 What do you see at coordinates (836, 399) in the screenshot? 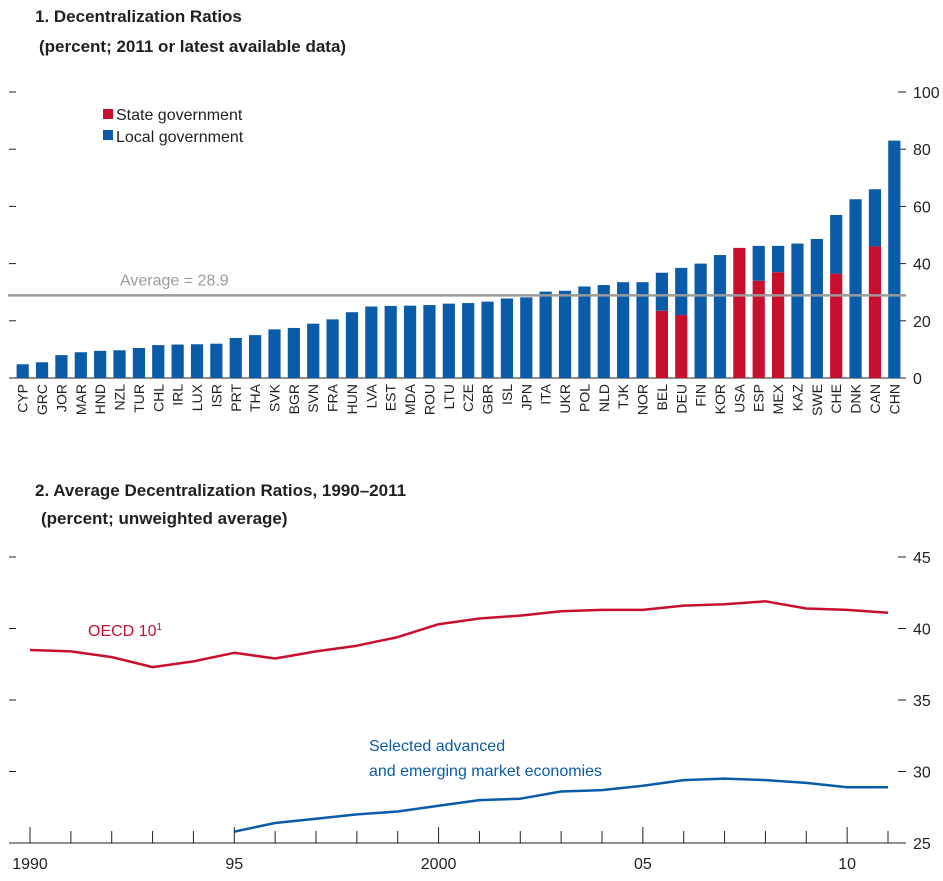
I see `category-label-che: CHE` at bounding box center [836, 399].